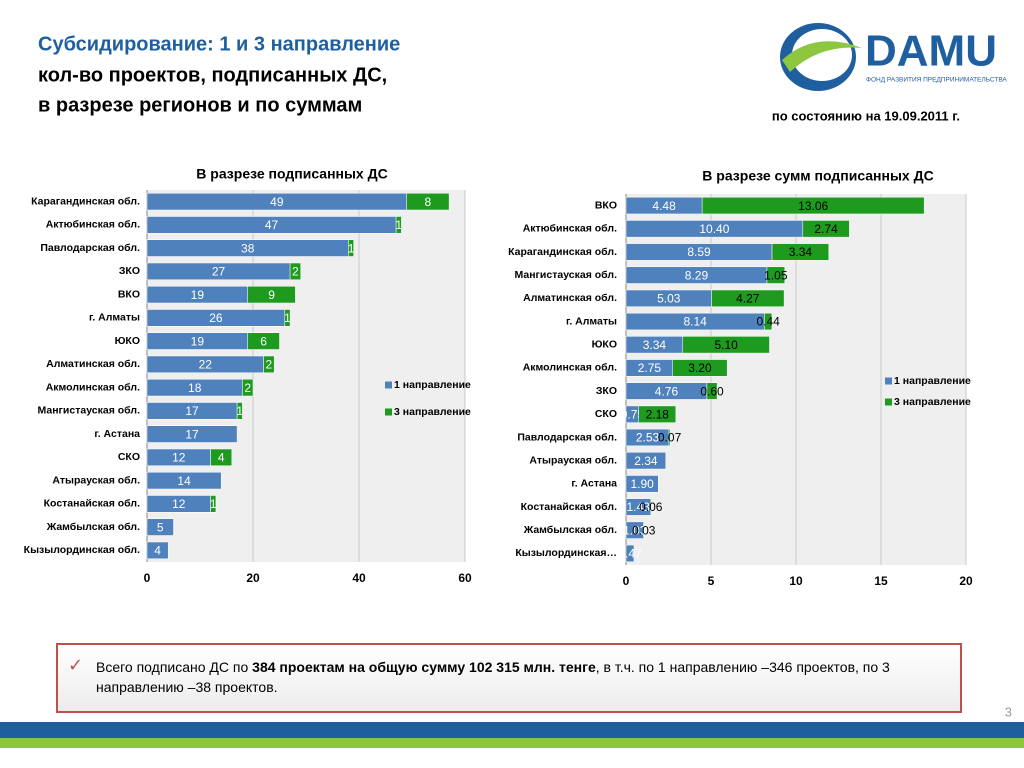 This screenshot has height=768, width=1024. I want to click on title-line: Субсидирование: 1 и 3 направление, so click(219, 44).